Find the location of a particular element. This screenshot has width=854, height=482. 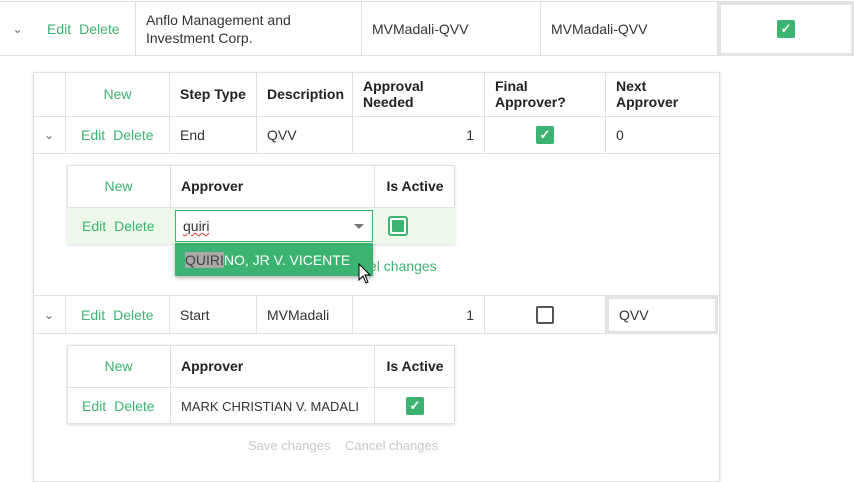

approver-combobox: quiri is located at coordinates (274, 226).